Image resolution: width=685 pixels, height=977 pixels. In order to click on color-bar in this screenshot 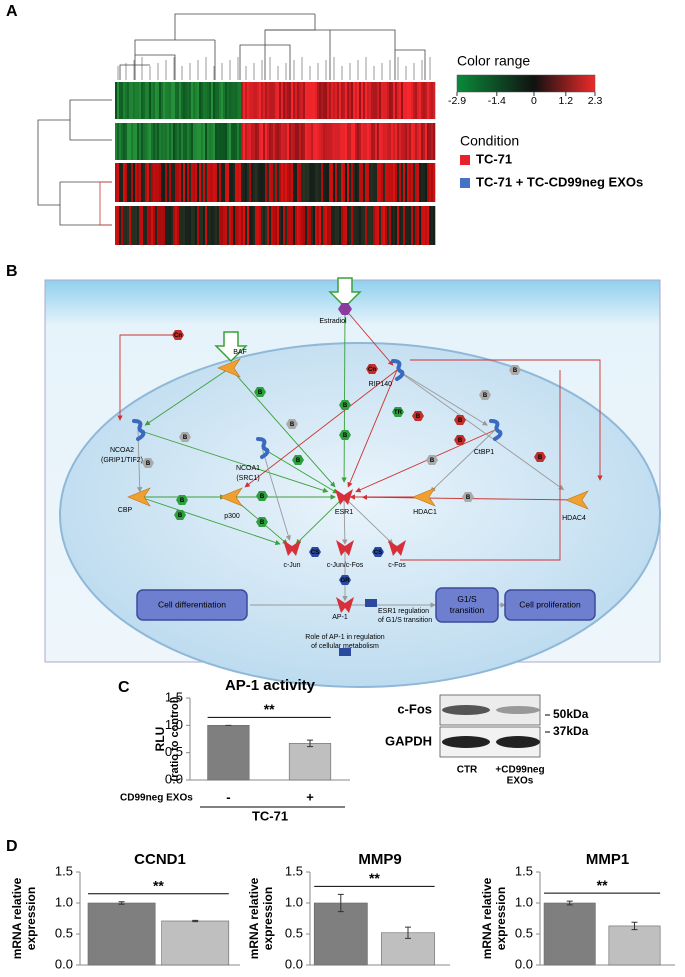, I will do `click(526, 83)`.